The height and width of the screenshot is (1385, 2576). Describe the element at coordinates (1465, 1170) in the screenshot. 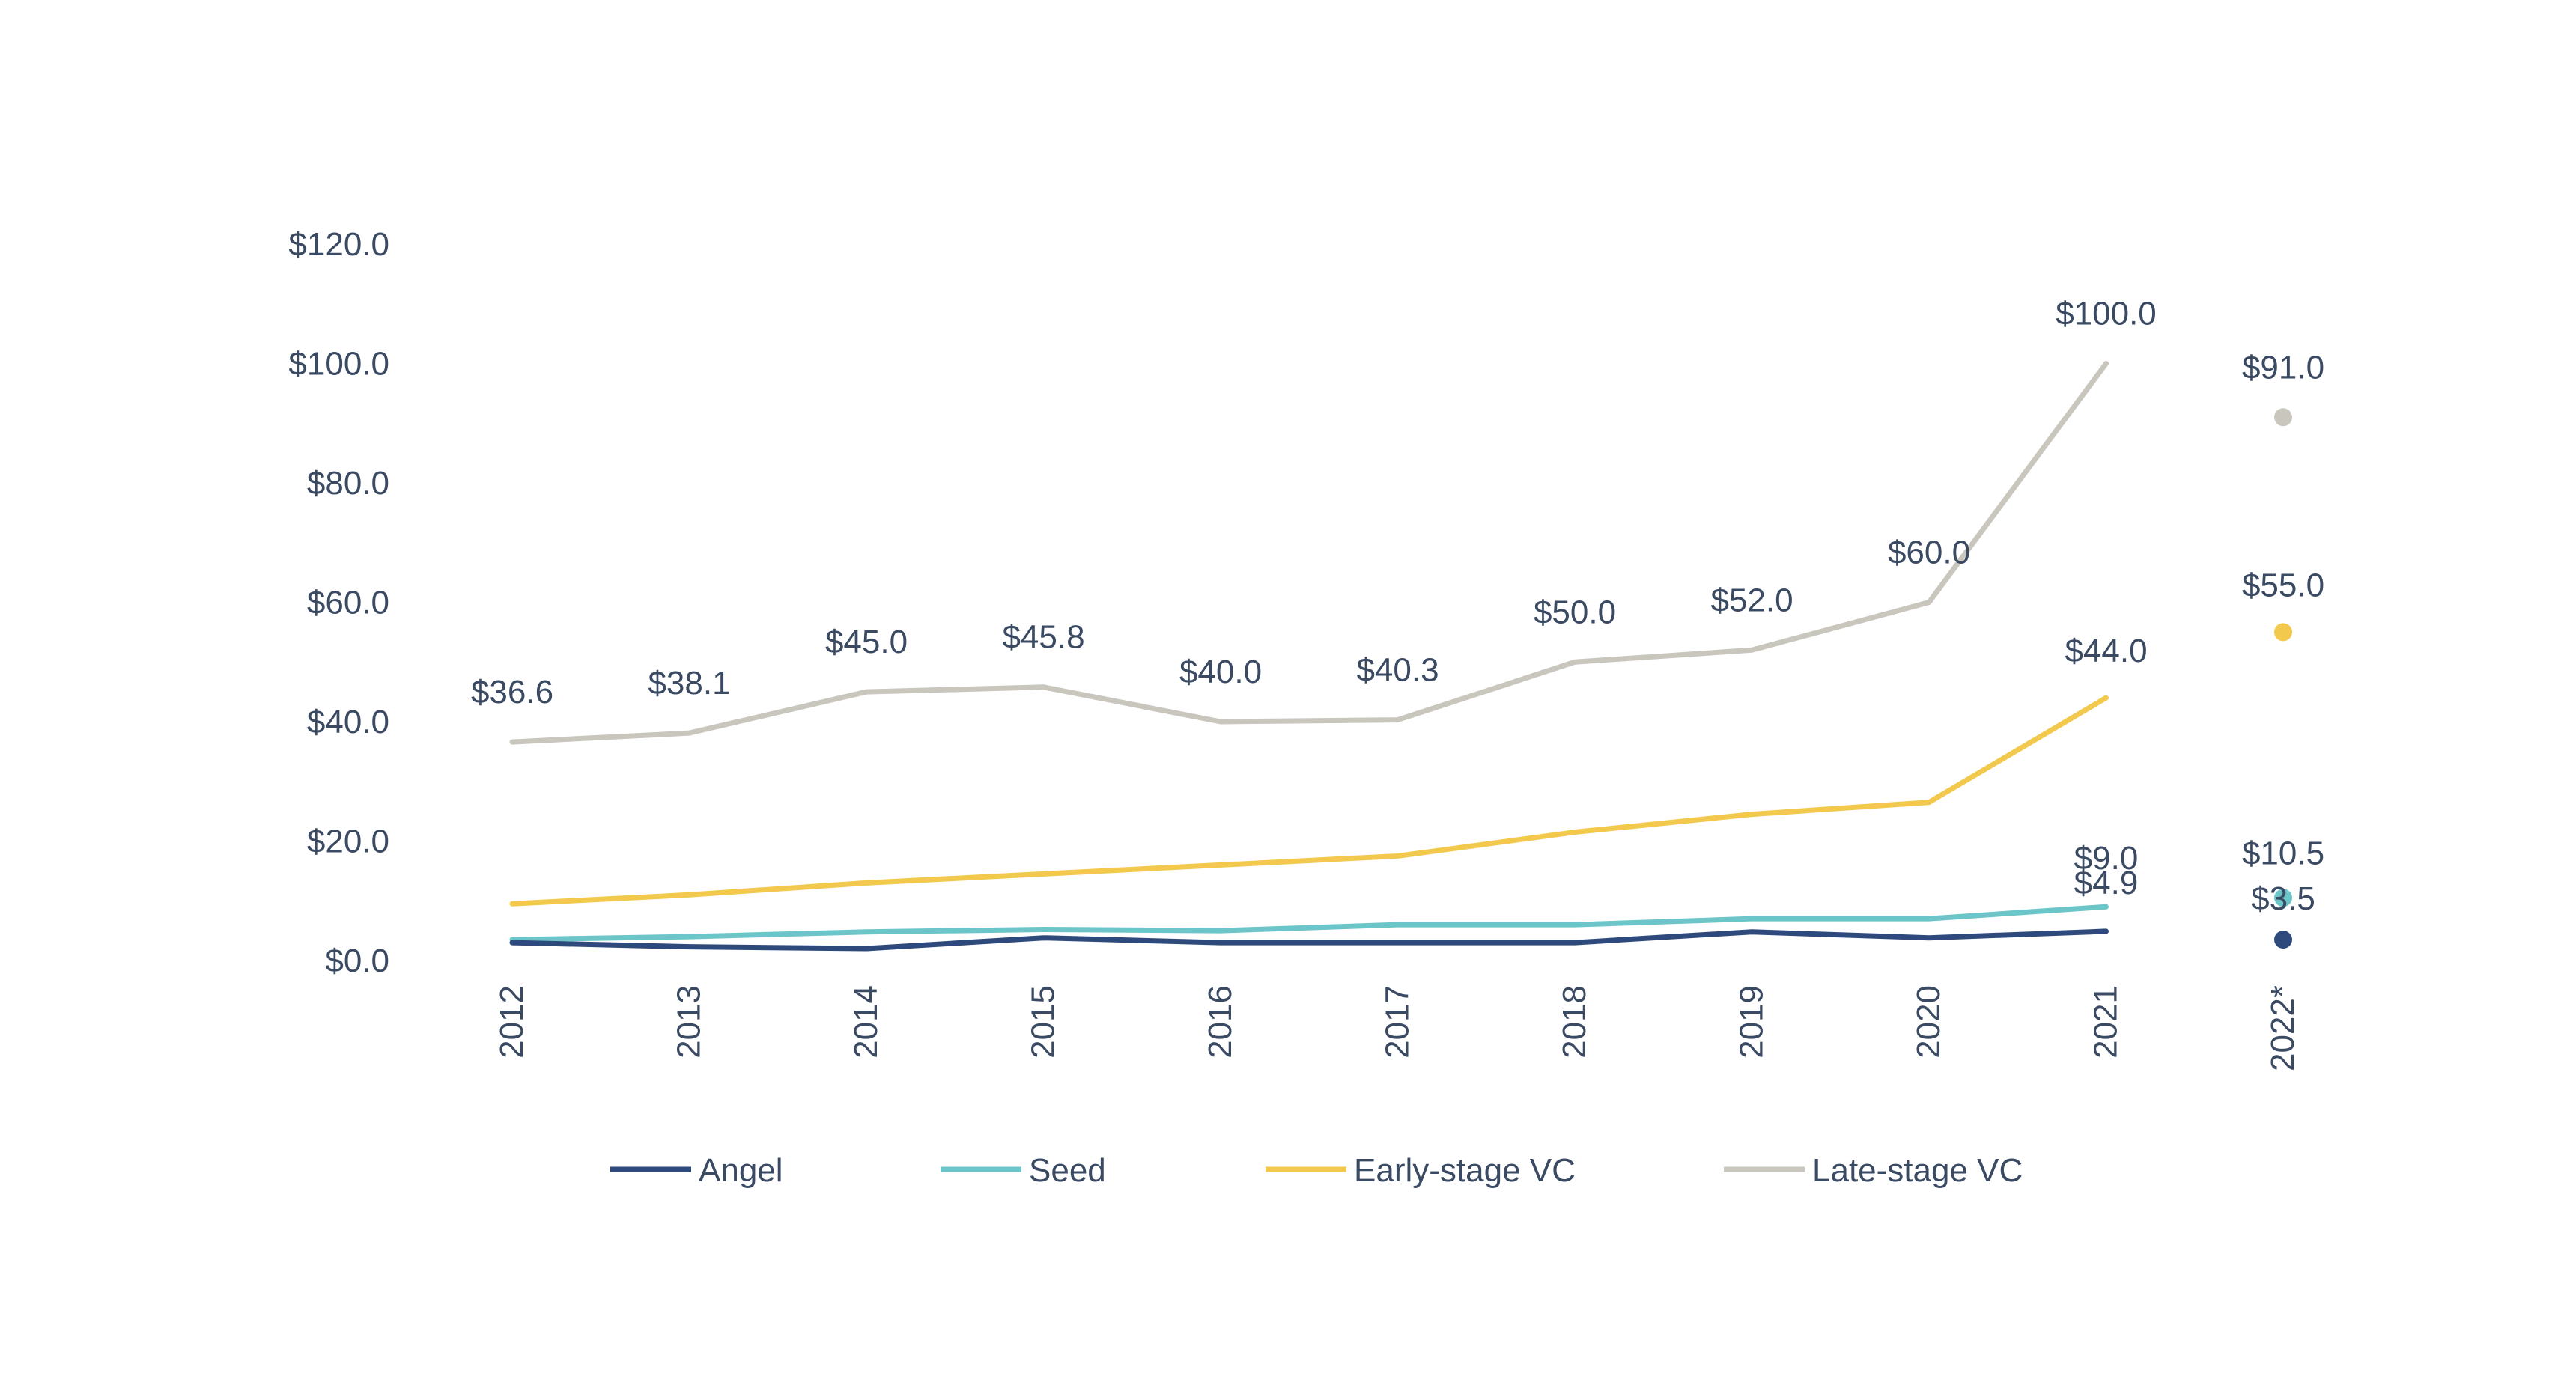

I see `legend-label: Early-stage VC` at that location.